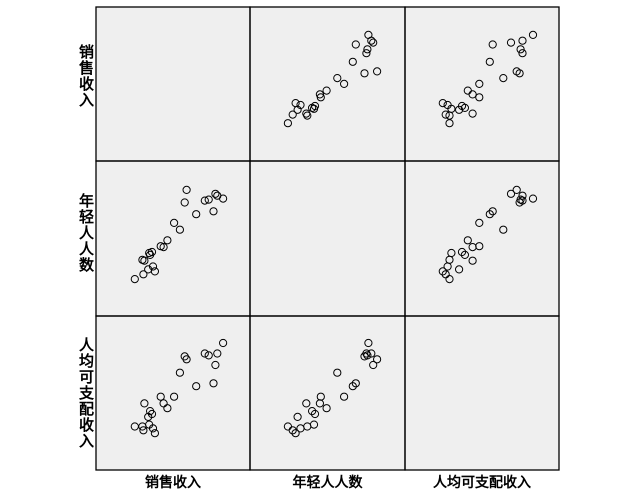 The image size is (629, 504). What do you see at coordinates (86, 393) in the screenshot?
I see `row-label-2: 人均可支配收入` at bounding box center [86, 393].